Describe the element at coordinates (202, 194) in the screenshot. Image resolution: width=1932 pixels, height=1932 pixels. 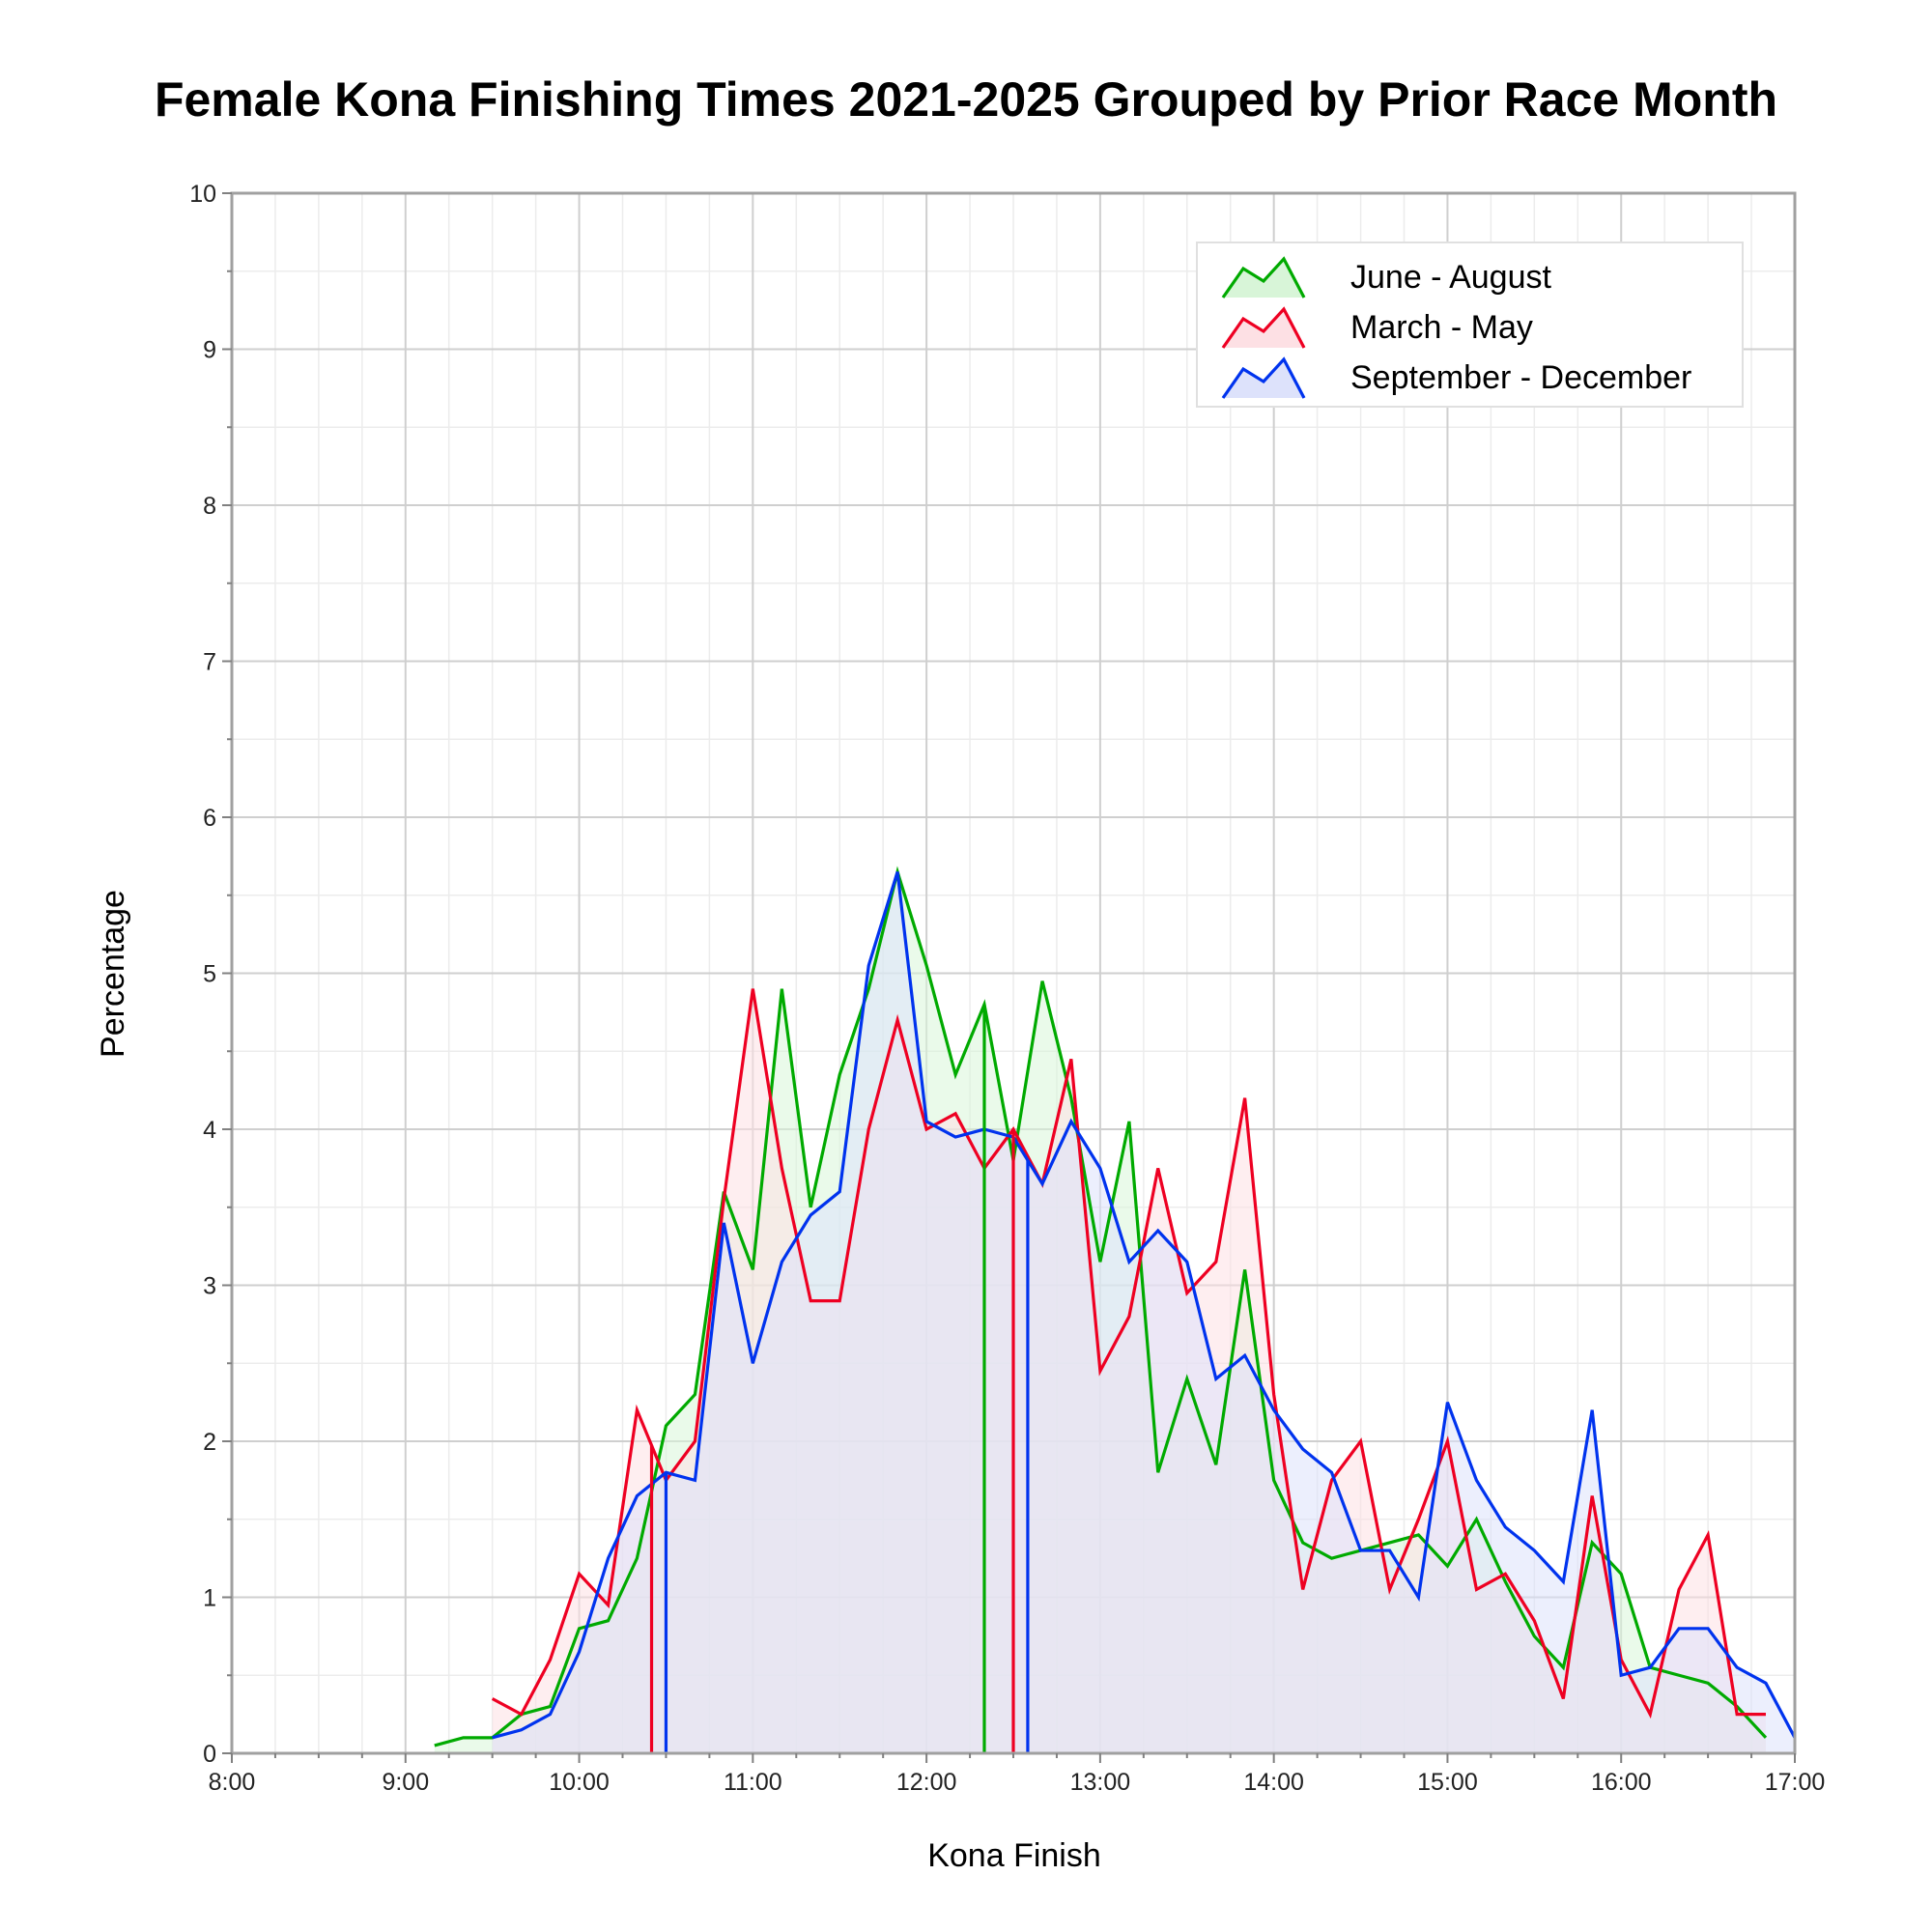
I see `y-tick-label: 10` at that location.